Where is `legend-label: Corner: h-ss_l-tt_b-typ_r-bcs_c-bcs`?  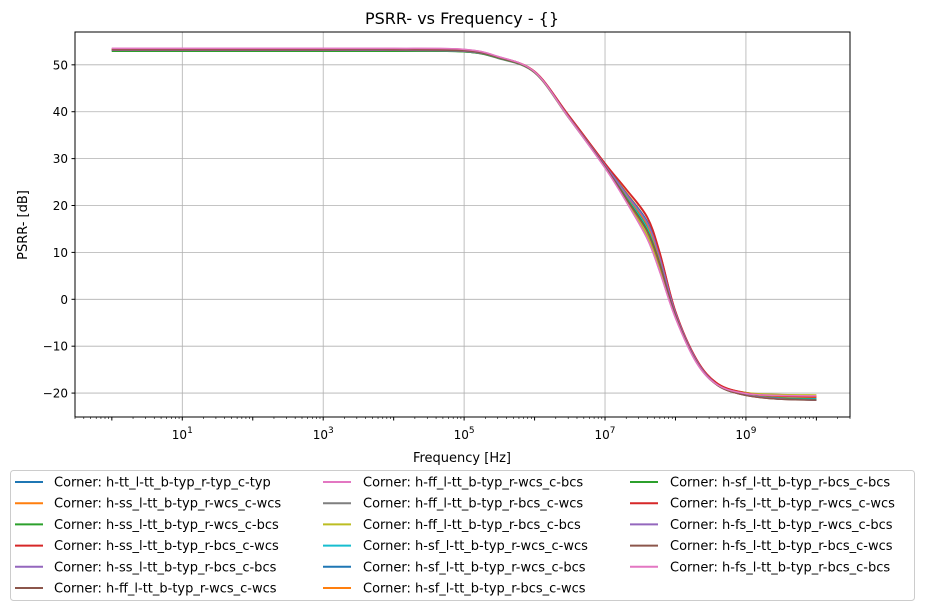
legend-label: Corner: h-ss_l-tt_b-typ_r-bcs_c-bcs is located at coordinates (165, 567).